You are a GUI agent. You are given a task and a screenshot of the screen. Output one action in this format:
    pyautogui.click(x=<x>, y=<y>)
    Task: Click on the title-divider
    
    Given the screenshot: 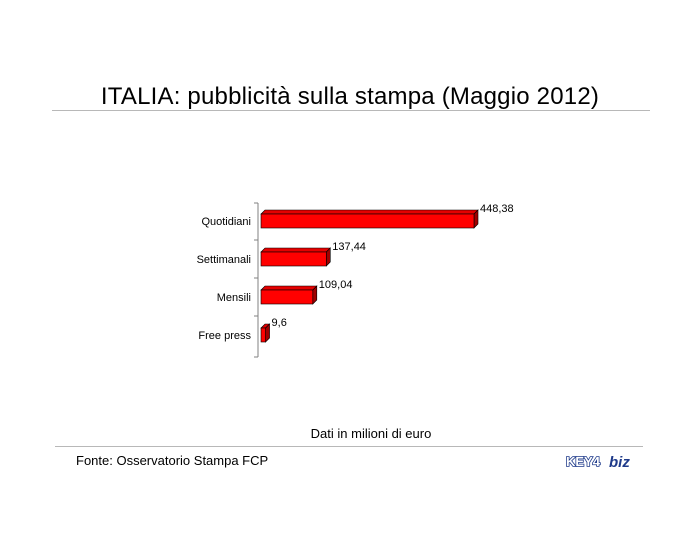 What is the action you would take?
    pyautogui.click(x=351, y=110)
    